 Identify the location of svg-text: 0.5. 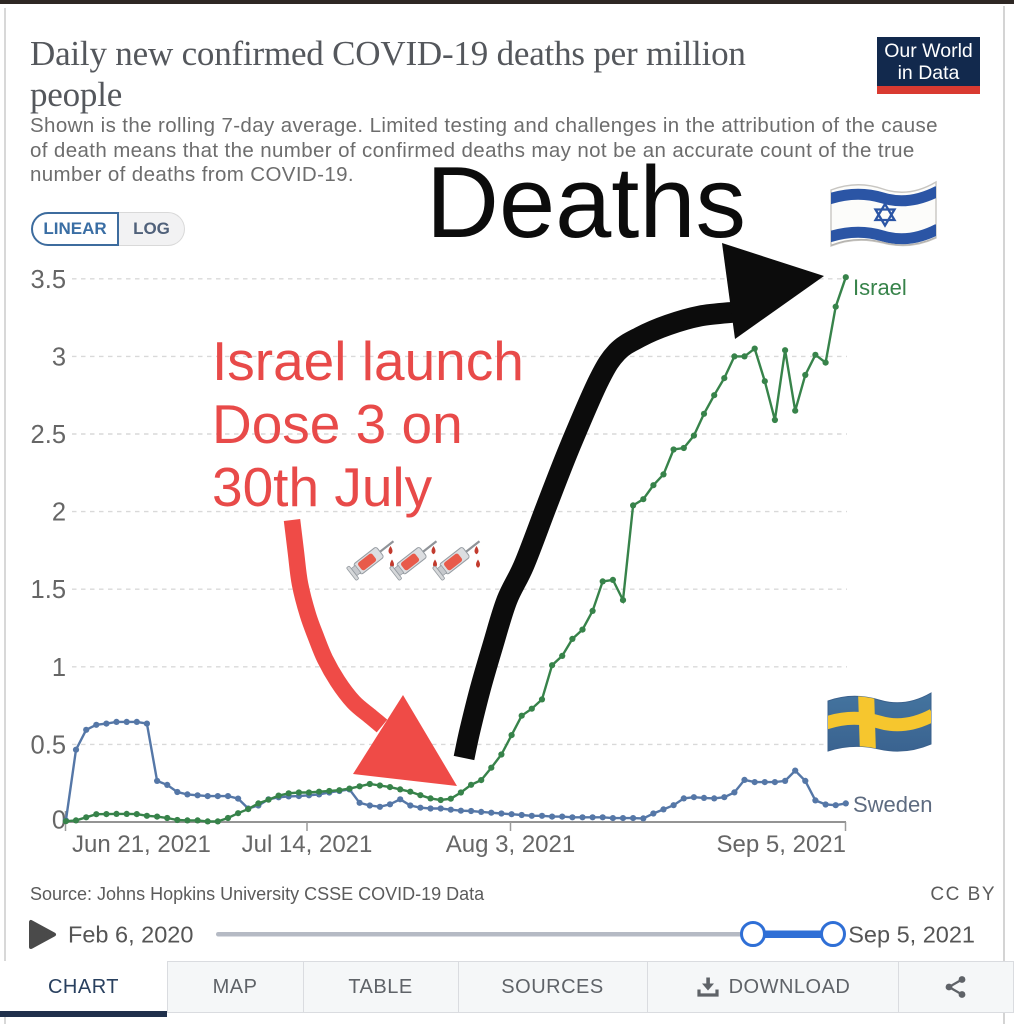
(48, 745).